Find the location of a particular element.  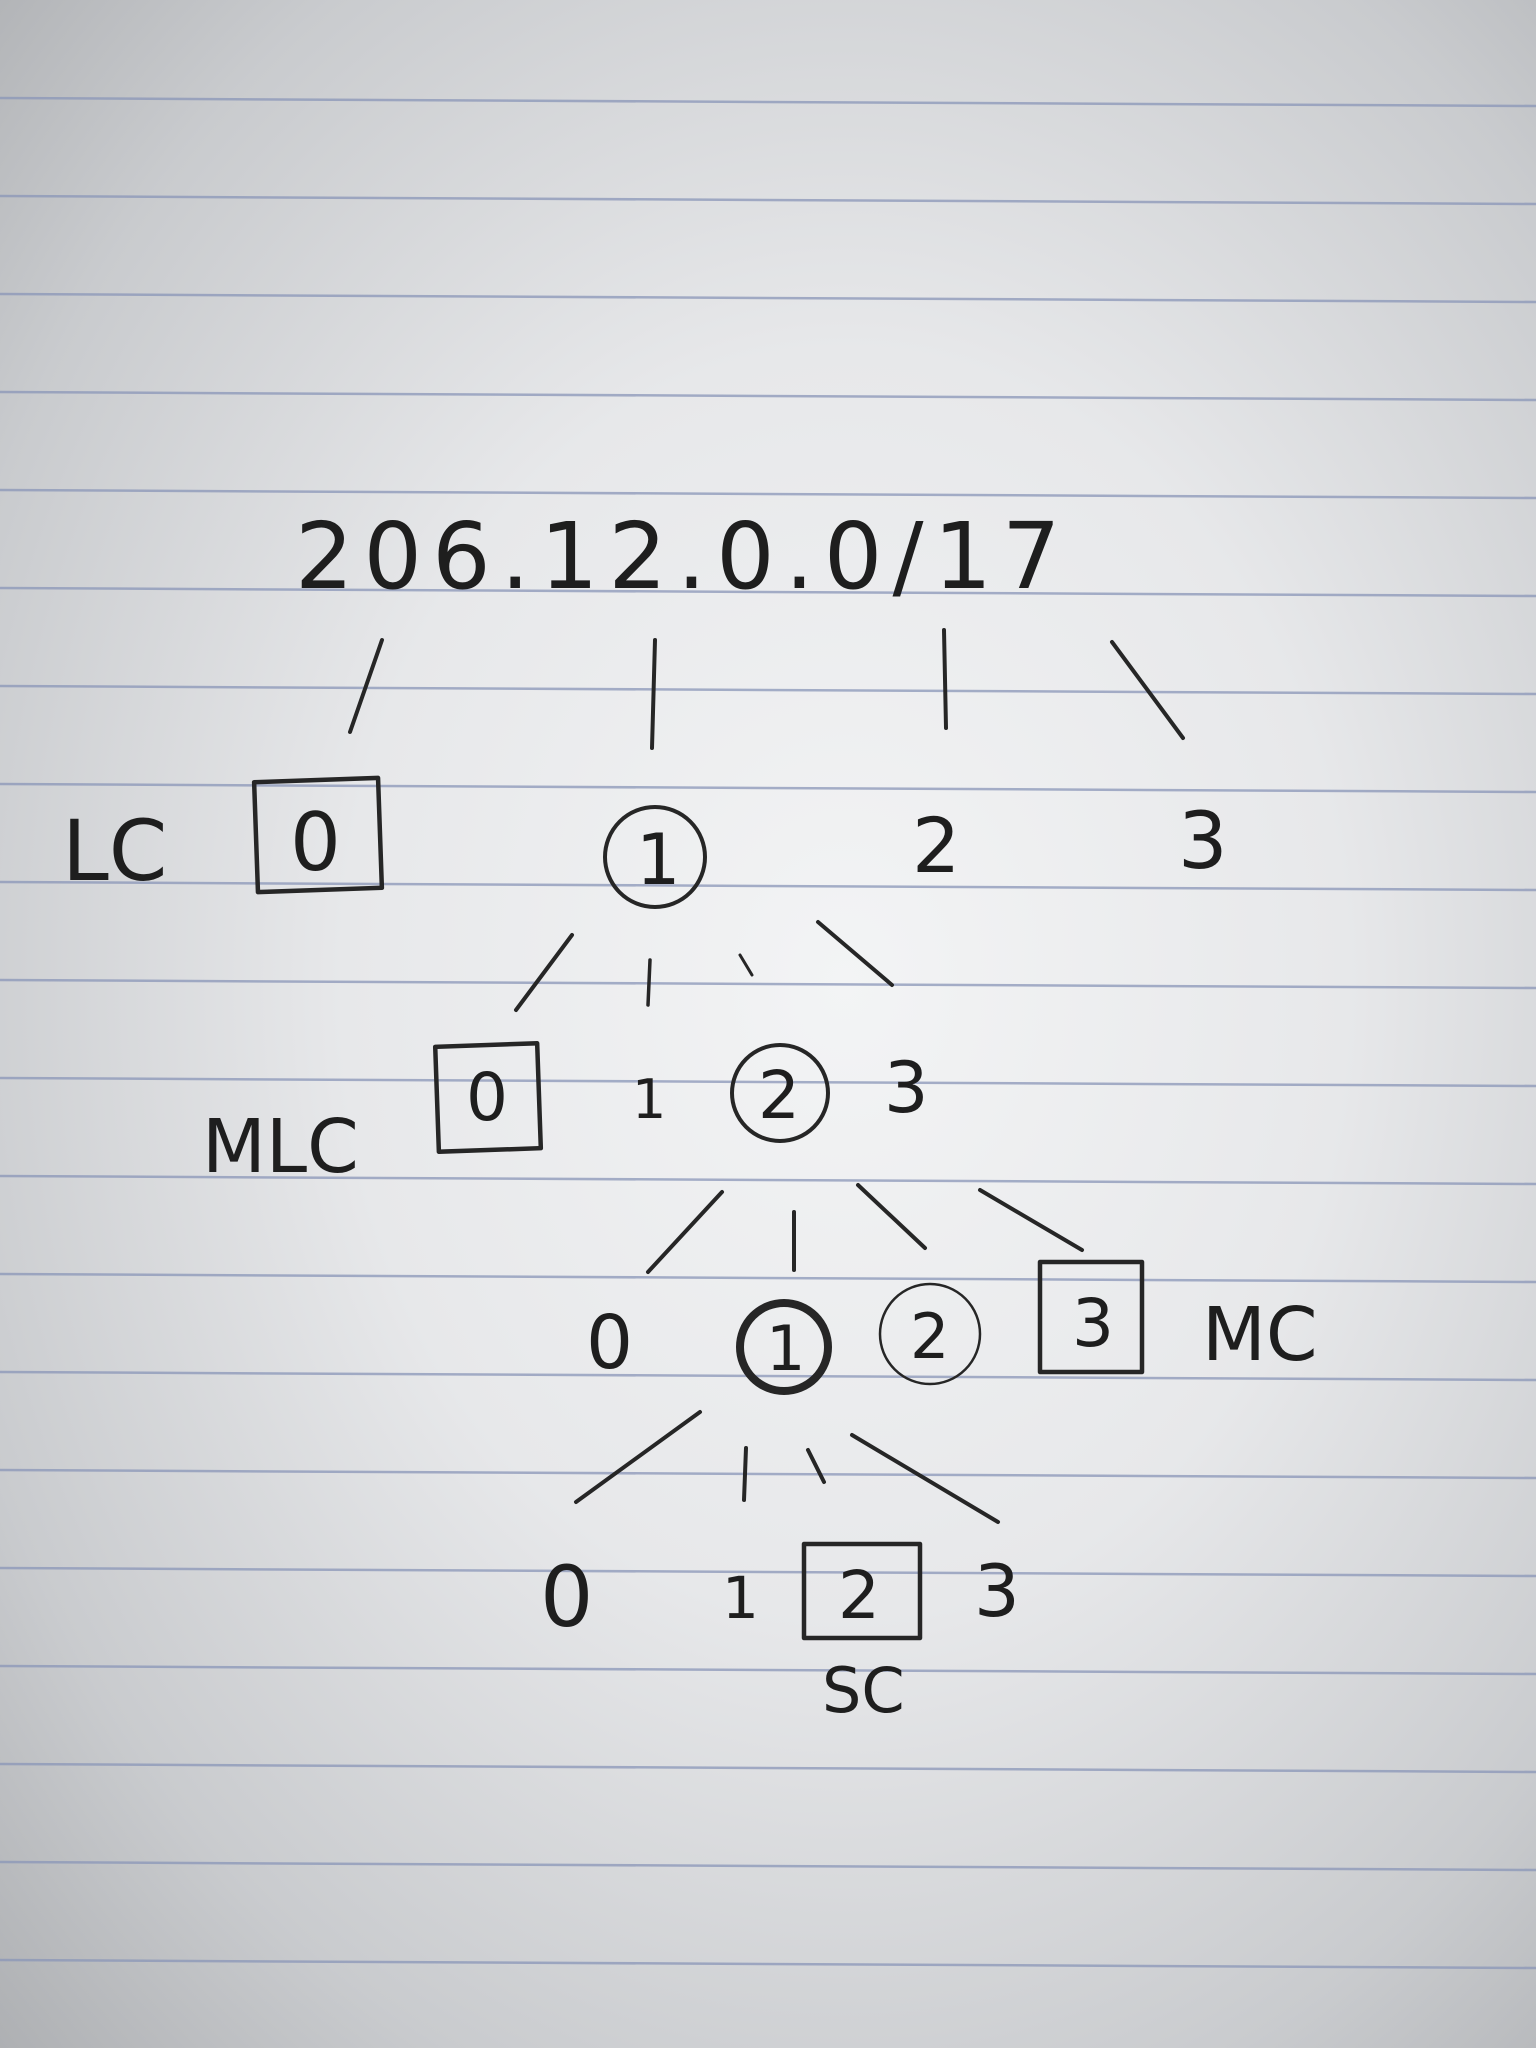

level1-node-1-circle is located at coordinates (655, 857).